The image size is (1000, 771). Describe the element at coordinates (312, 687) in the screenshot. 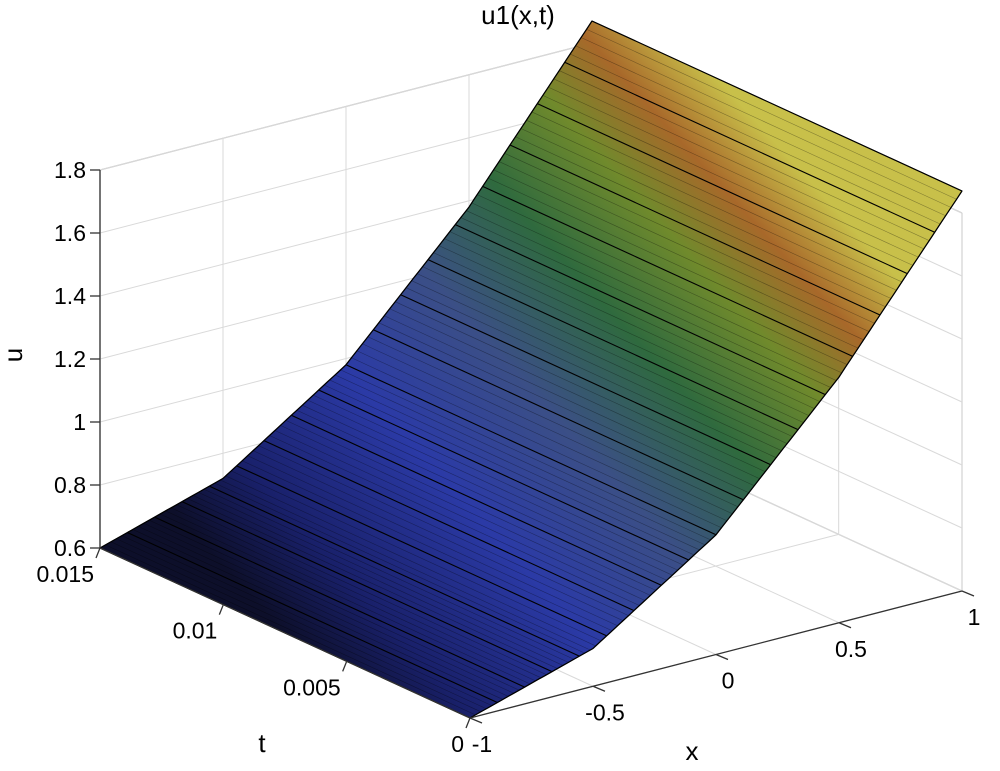

I see `t-tick-label: 0.005` at that location.